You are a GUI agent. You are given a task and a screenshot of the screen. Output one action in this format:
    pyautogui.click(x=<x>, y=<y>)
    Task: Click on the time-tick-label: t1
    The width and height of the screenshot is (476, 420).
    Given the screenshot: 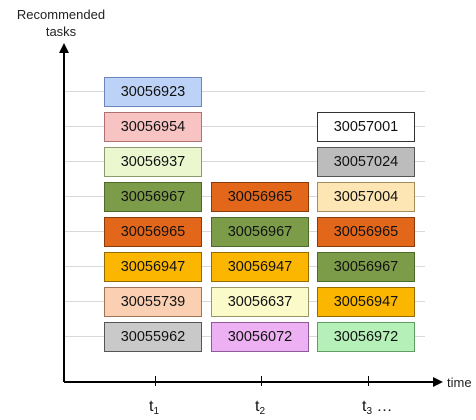 What is the action you would take?
    pyautogui.click(x=154, y=407)
    